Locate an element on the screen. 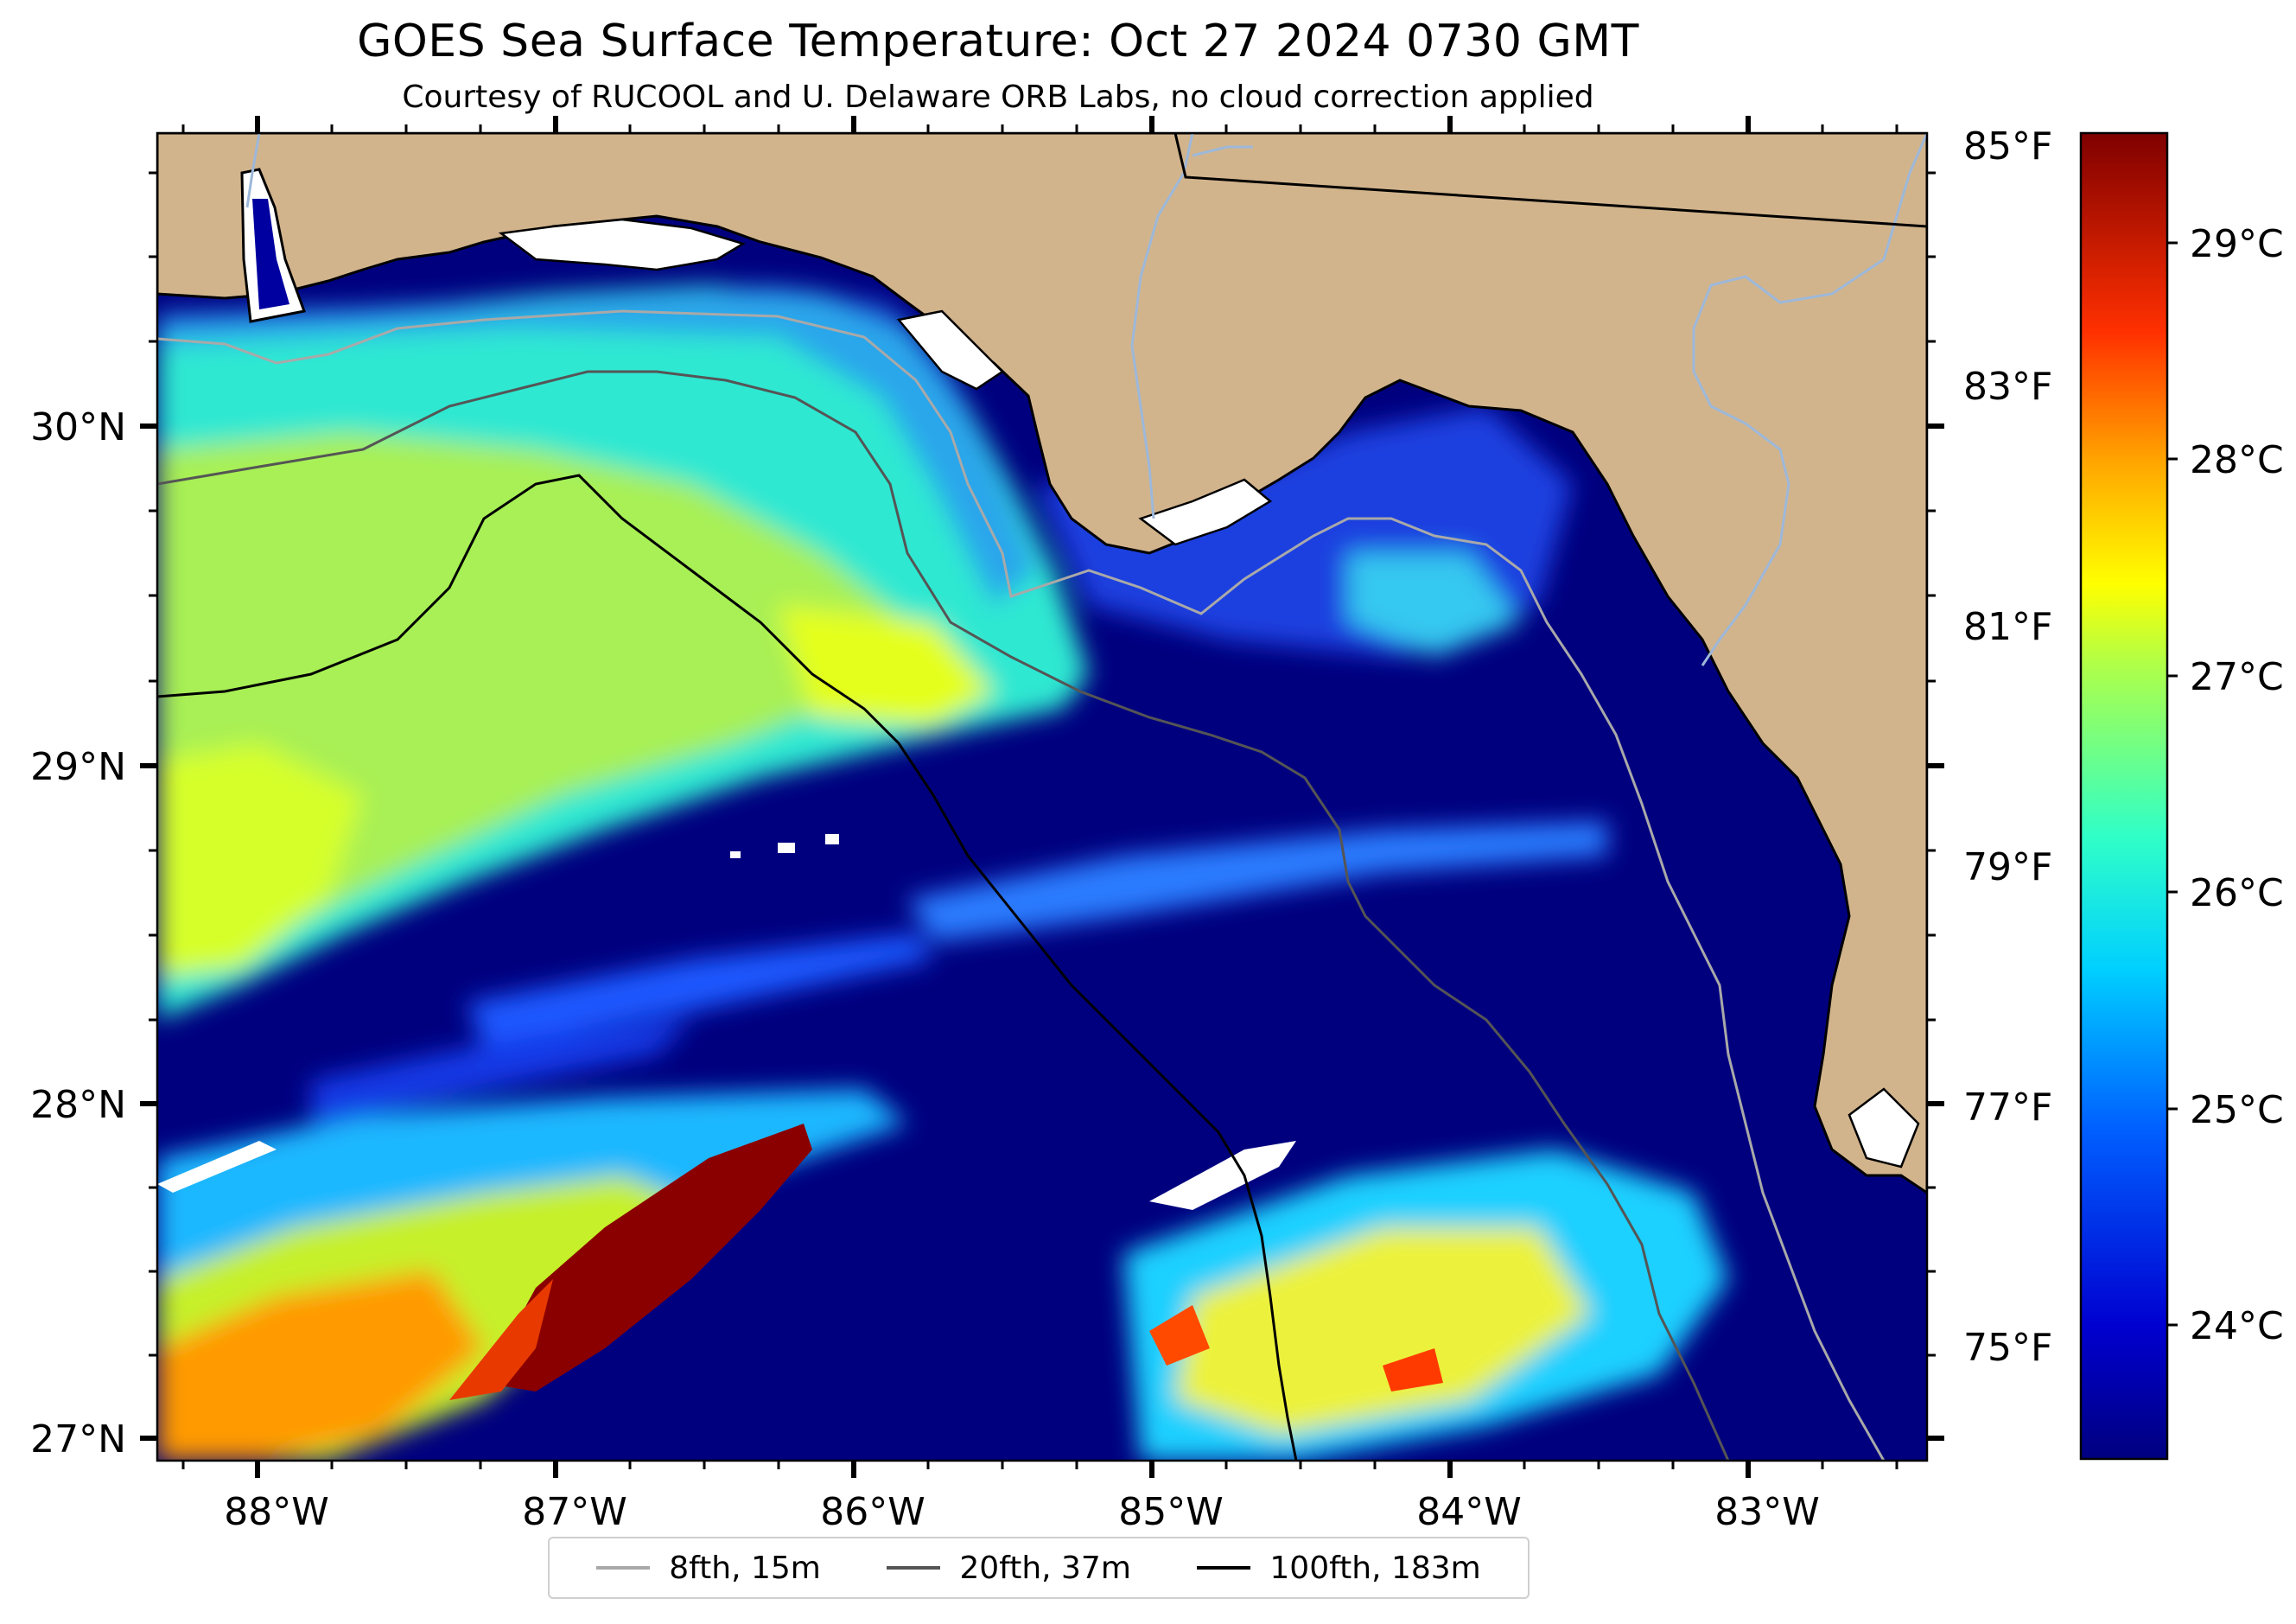 Image resolution: width=2296 pixels, height=1624 pixels. fahrenheit-label: 77°F is located at coordinates (2007, 1108).